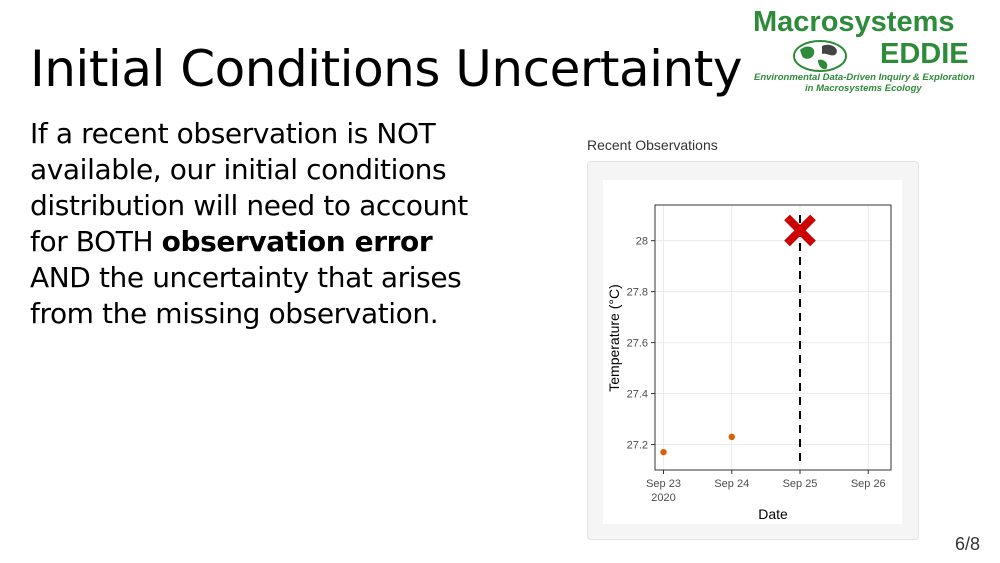 The width and height of the screenshot is (1000, 563). I want to click on logo-subtitle-line2: in Macrosystems Ecology, so click(863, 88).